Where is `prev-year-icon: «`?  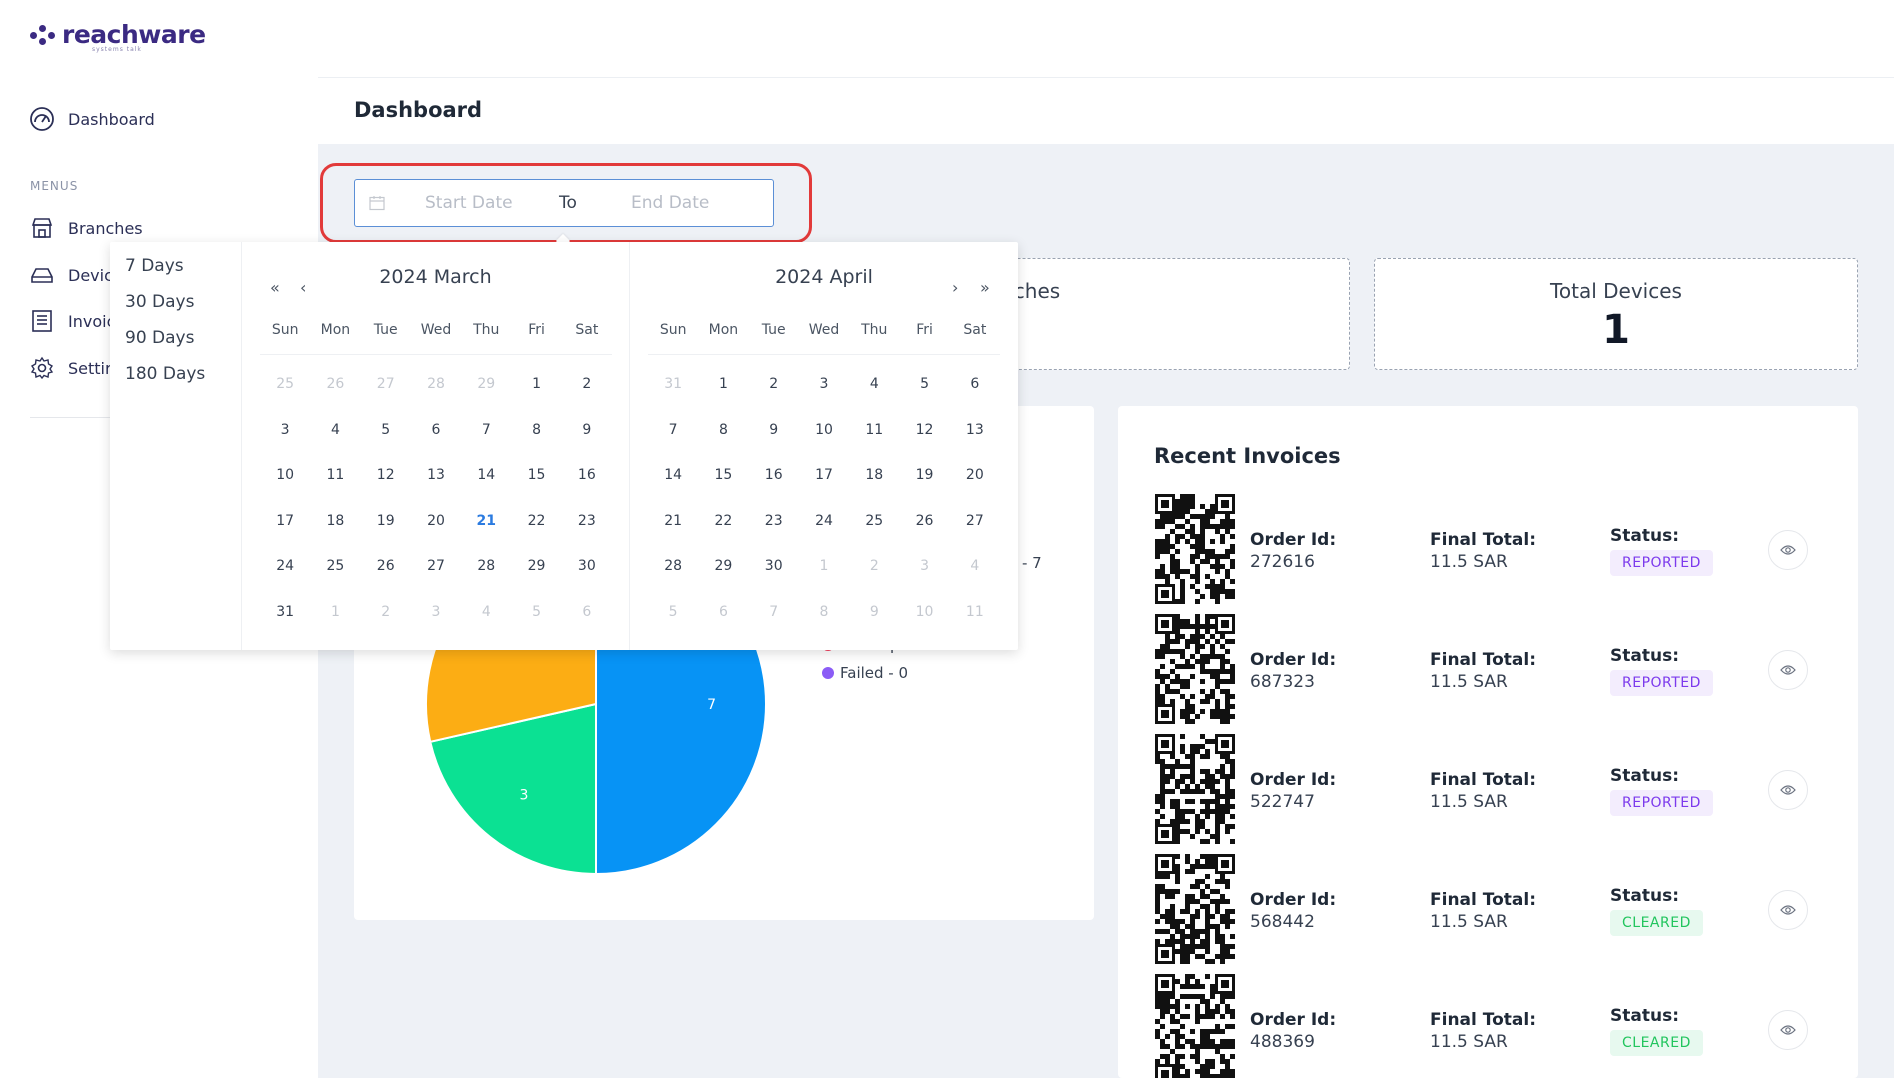
prev-year-icon: « is located at coordinates (275, 287).